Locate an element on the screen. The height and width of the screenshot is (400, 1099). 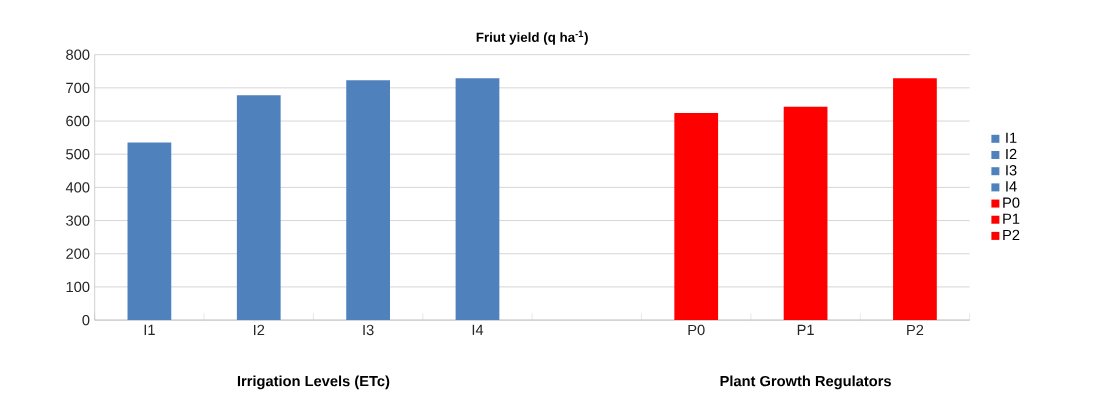
y-tick-label: 100 is located at coordinates (78, 287).